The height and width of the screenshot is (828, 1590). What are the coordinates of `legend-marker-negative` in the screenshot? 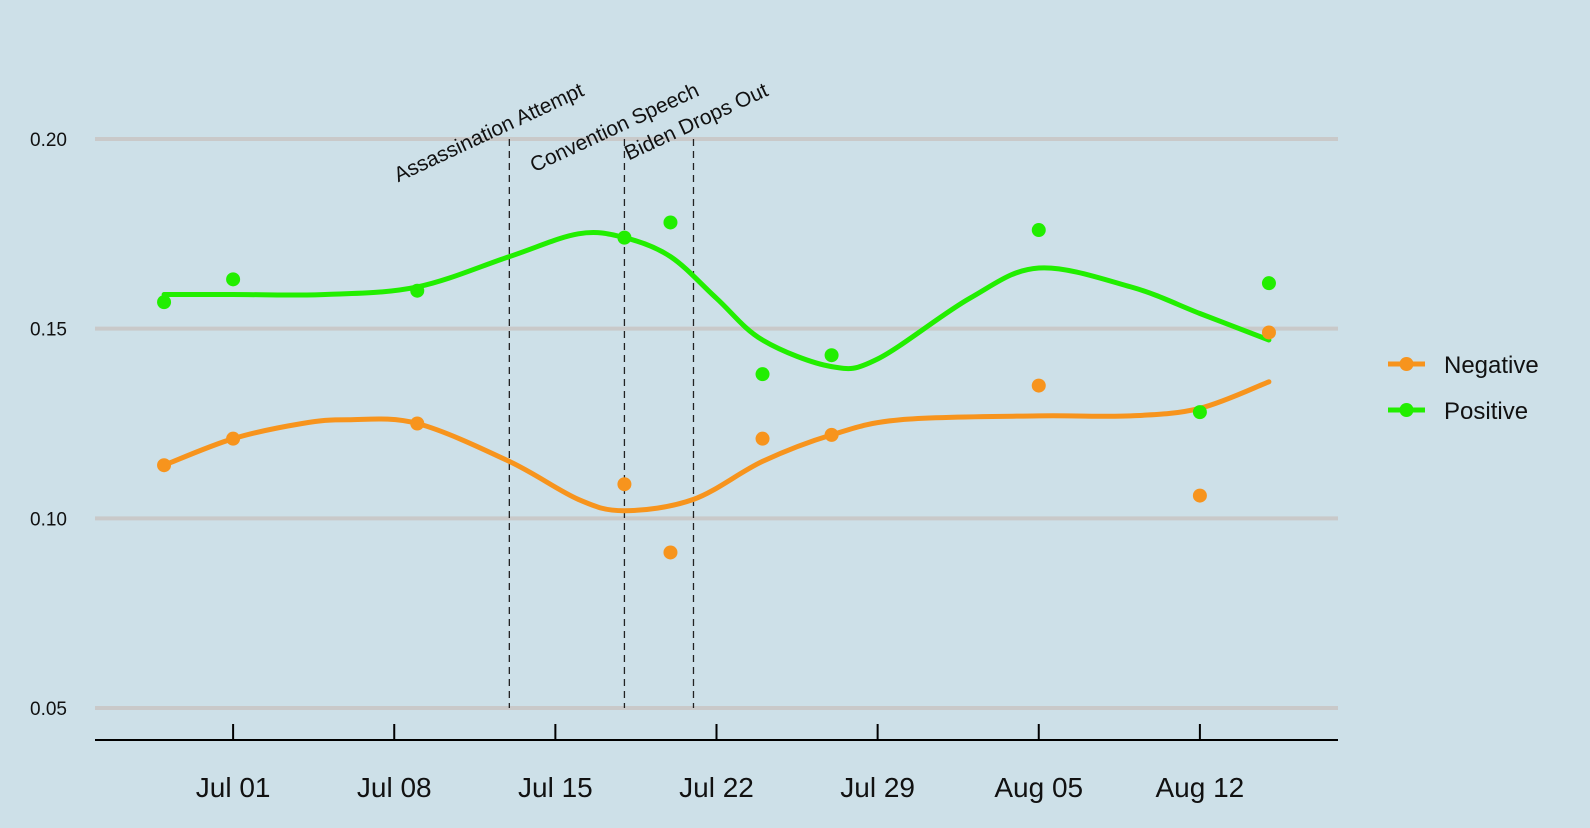 It's located at (1406, 364).